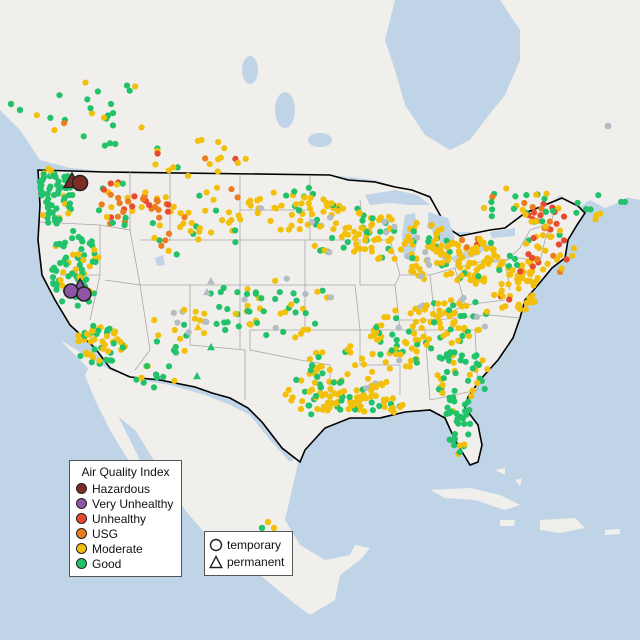  What do you see at coordinates (250, 70) in the screenshot?
I see `lake` at bounding box center [250, 70].